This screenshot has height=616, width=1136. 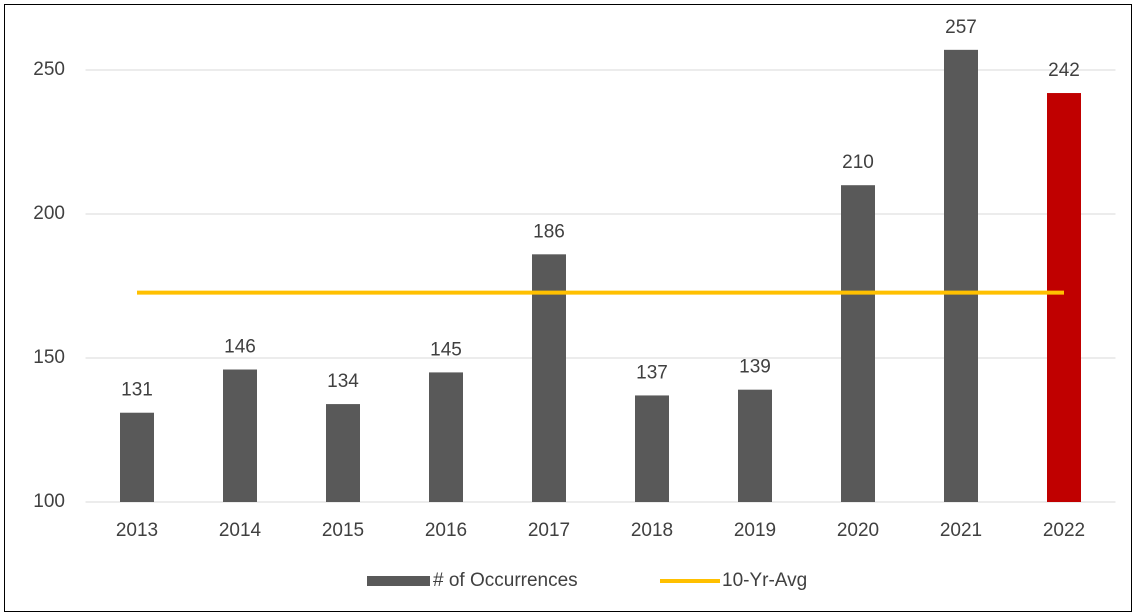 I want to click on y-tick-label: 150, so click(x=49, y=357).